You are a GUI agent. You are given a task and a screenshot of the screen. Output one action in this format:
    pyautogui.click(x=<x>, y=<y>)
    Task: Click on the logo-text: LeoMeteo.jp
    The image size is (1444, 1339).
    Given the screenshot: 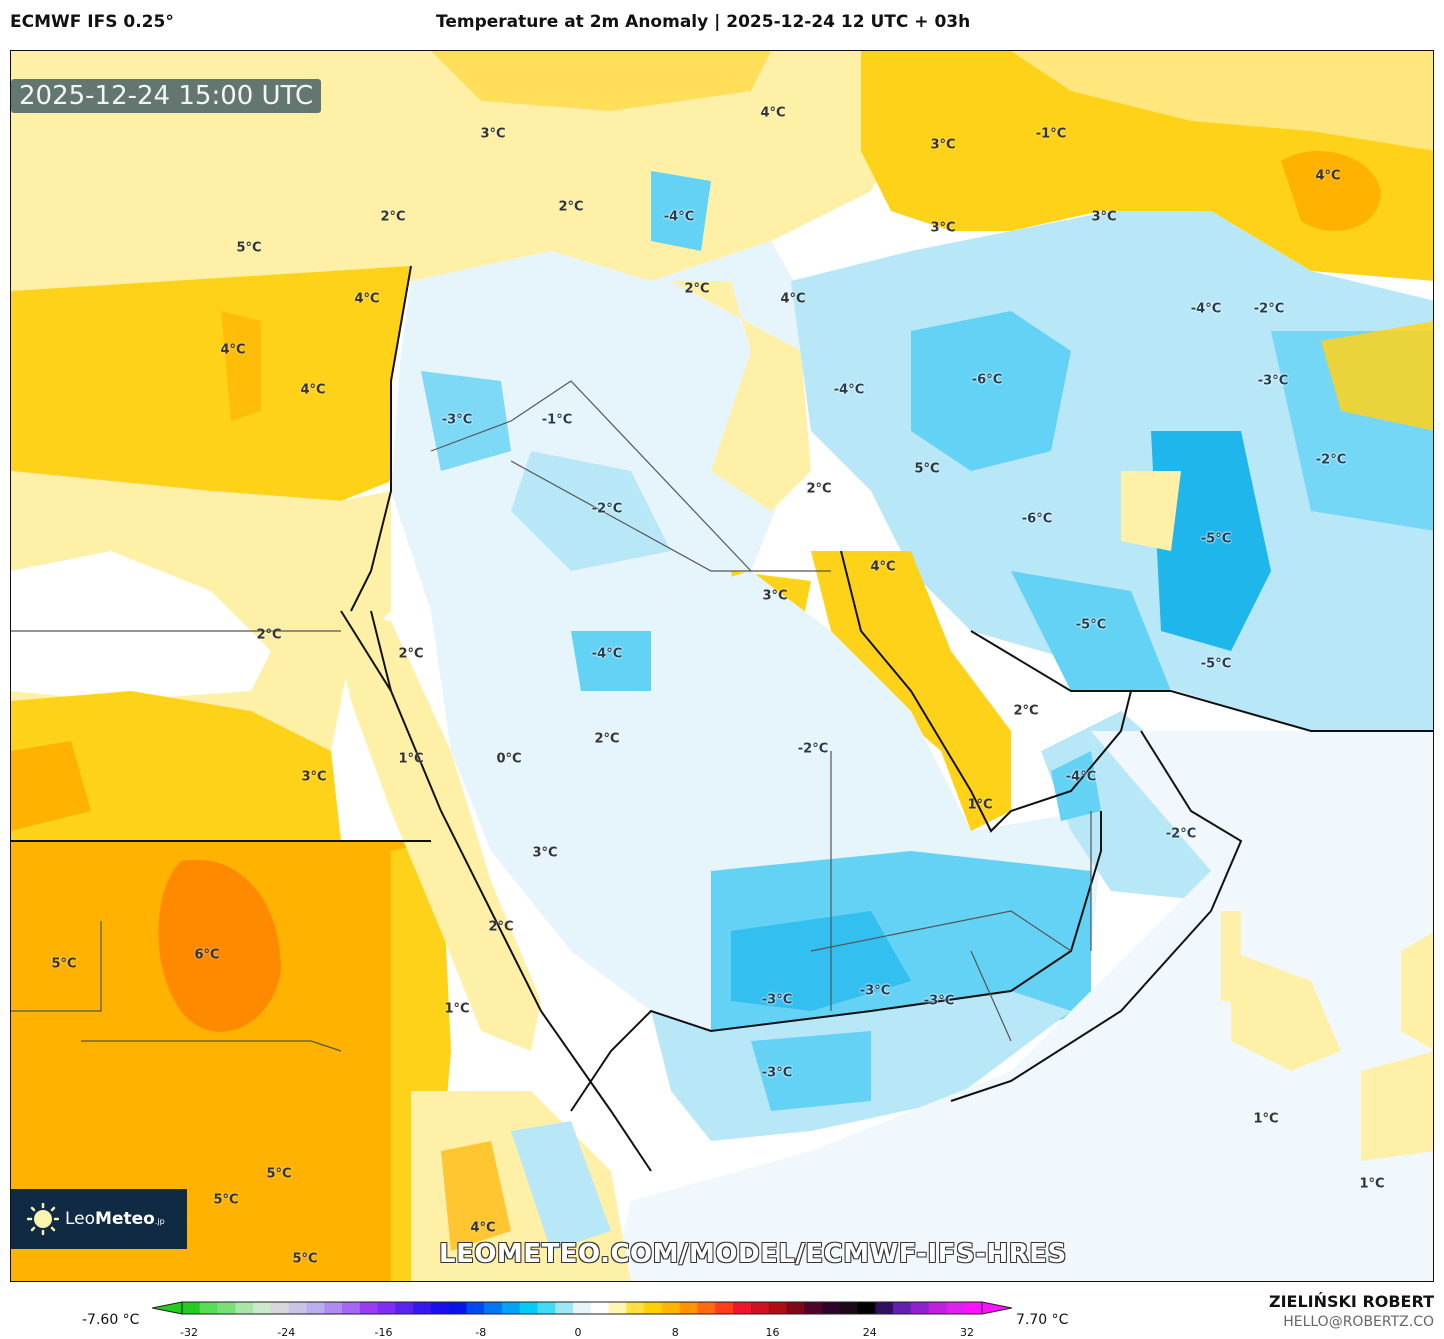 What is the action you would take?
    pyautogui.click(x=115, y=1219)
    